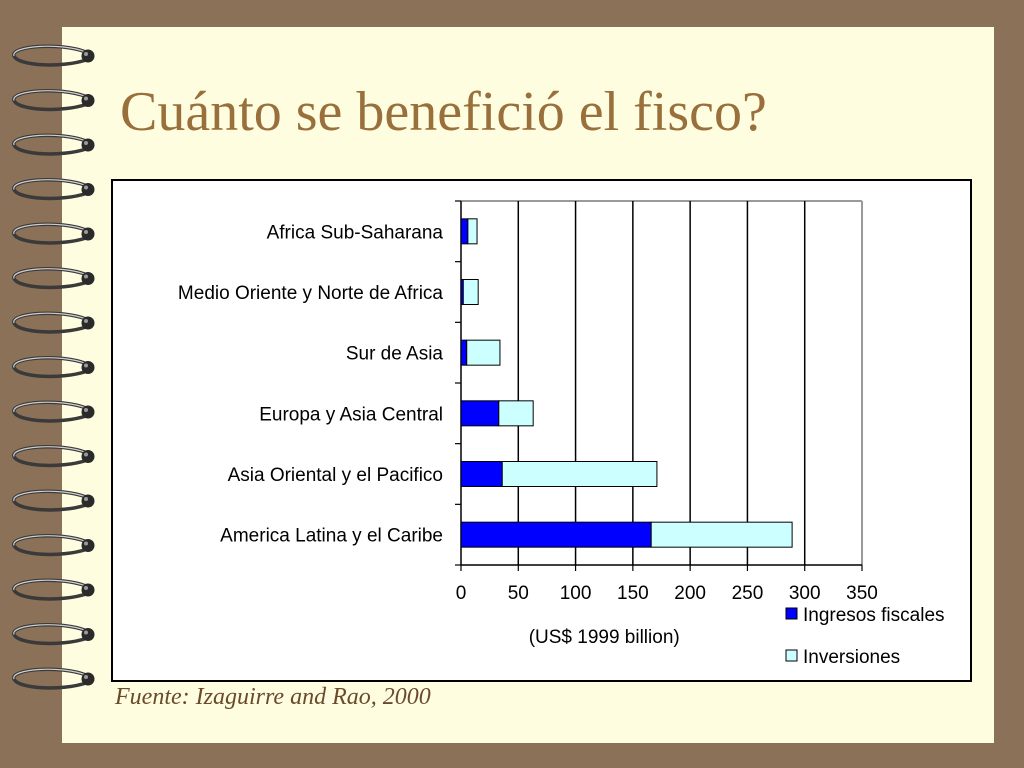 This screenshot has width=1024, height=768. I want to click on category-label: Asia Oriental y el Pacifico, so click(335, 475).